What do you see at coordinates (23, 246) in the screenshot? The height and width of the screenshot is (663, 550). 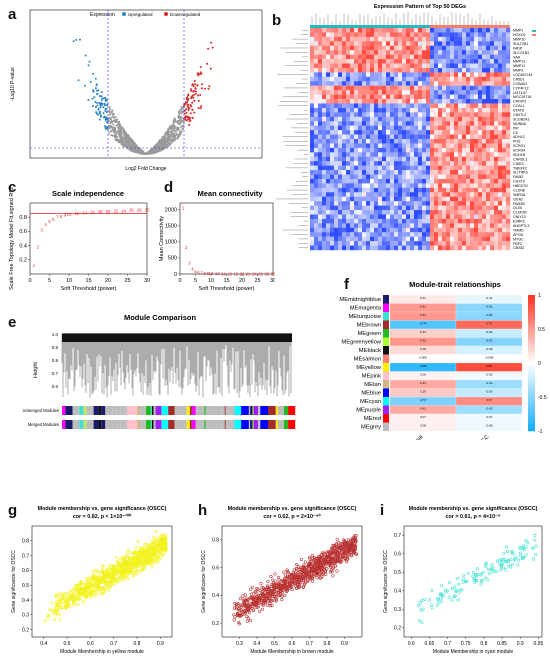 I see `y-tick-label: 0.4` at bounding box center [23, 246].